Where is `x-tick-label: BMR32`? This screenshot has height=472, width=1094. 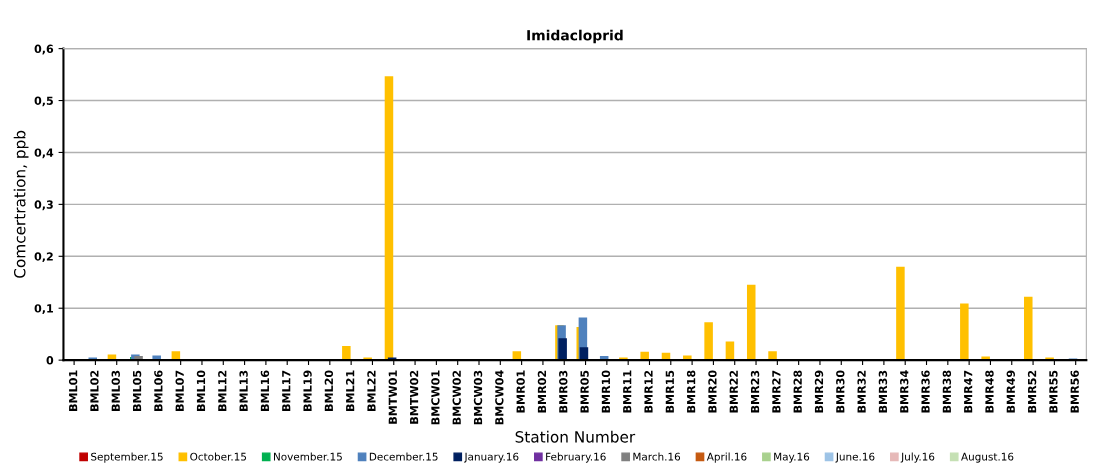
x-tick-label: BMR32 is located at coordinates (861, 391).